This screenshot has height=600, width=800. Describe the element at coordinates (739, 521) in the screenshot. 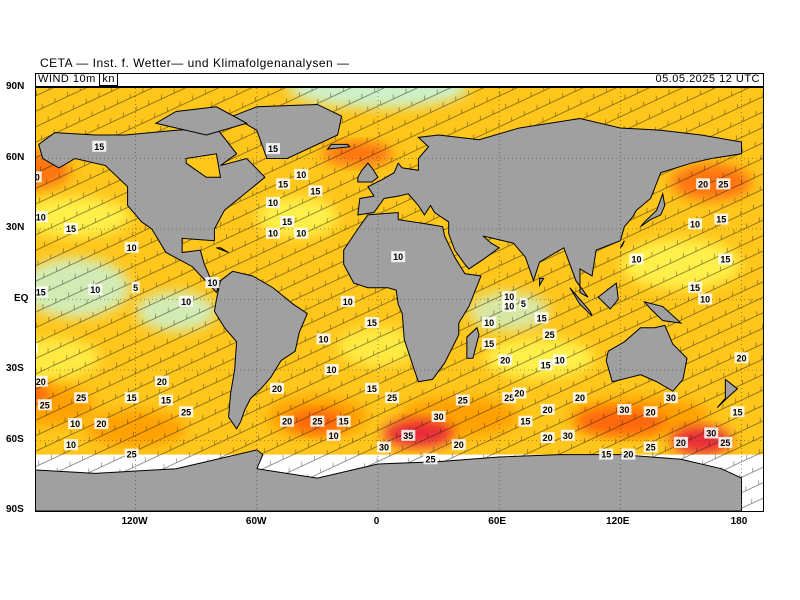

I see `lon-label: 180` at that location.